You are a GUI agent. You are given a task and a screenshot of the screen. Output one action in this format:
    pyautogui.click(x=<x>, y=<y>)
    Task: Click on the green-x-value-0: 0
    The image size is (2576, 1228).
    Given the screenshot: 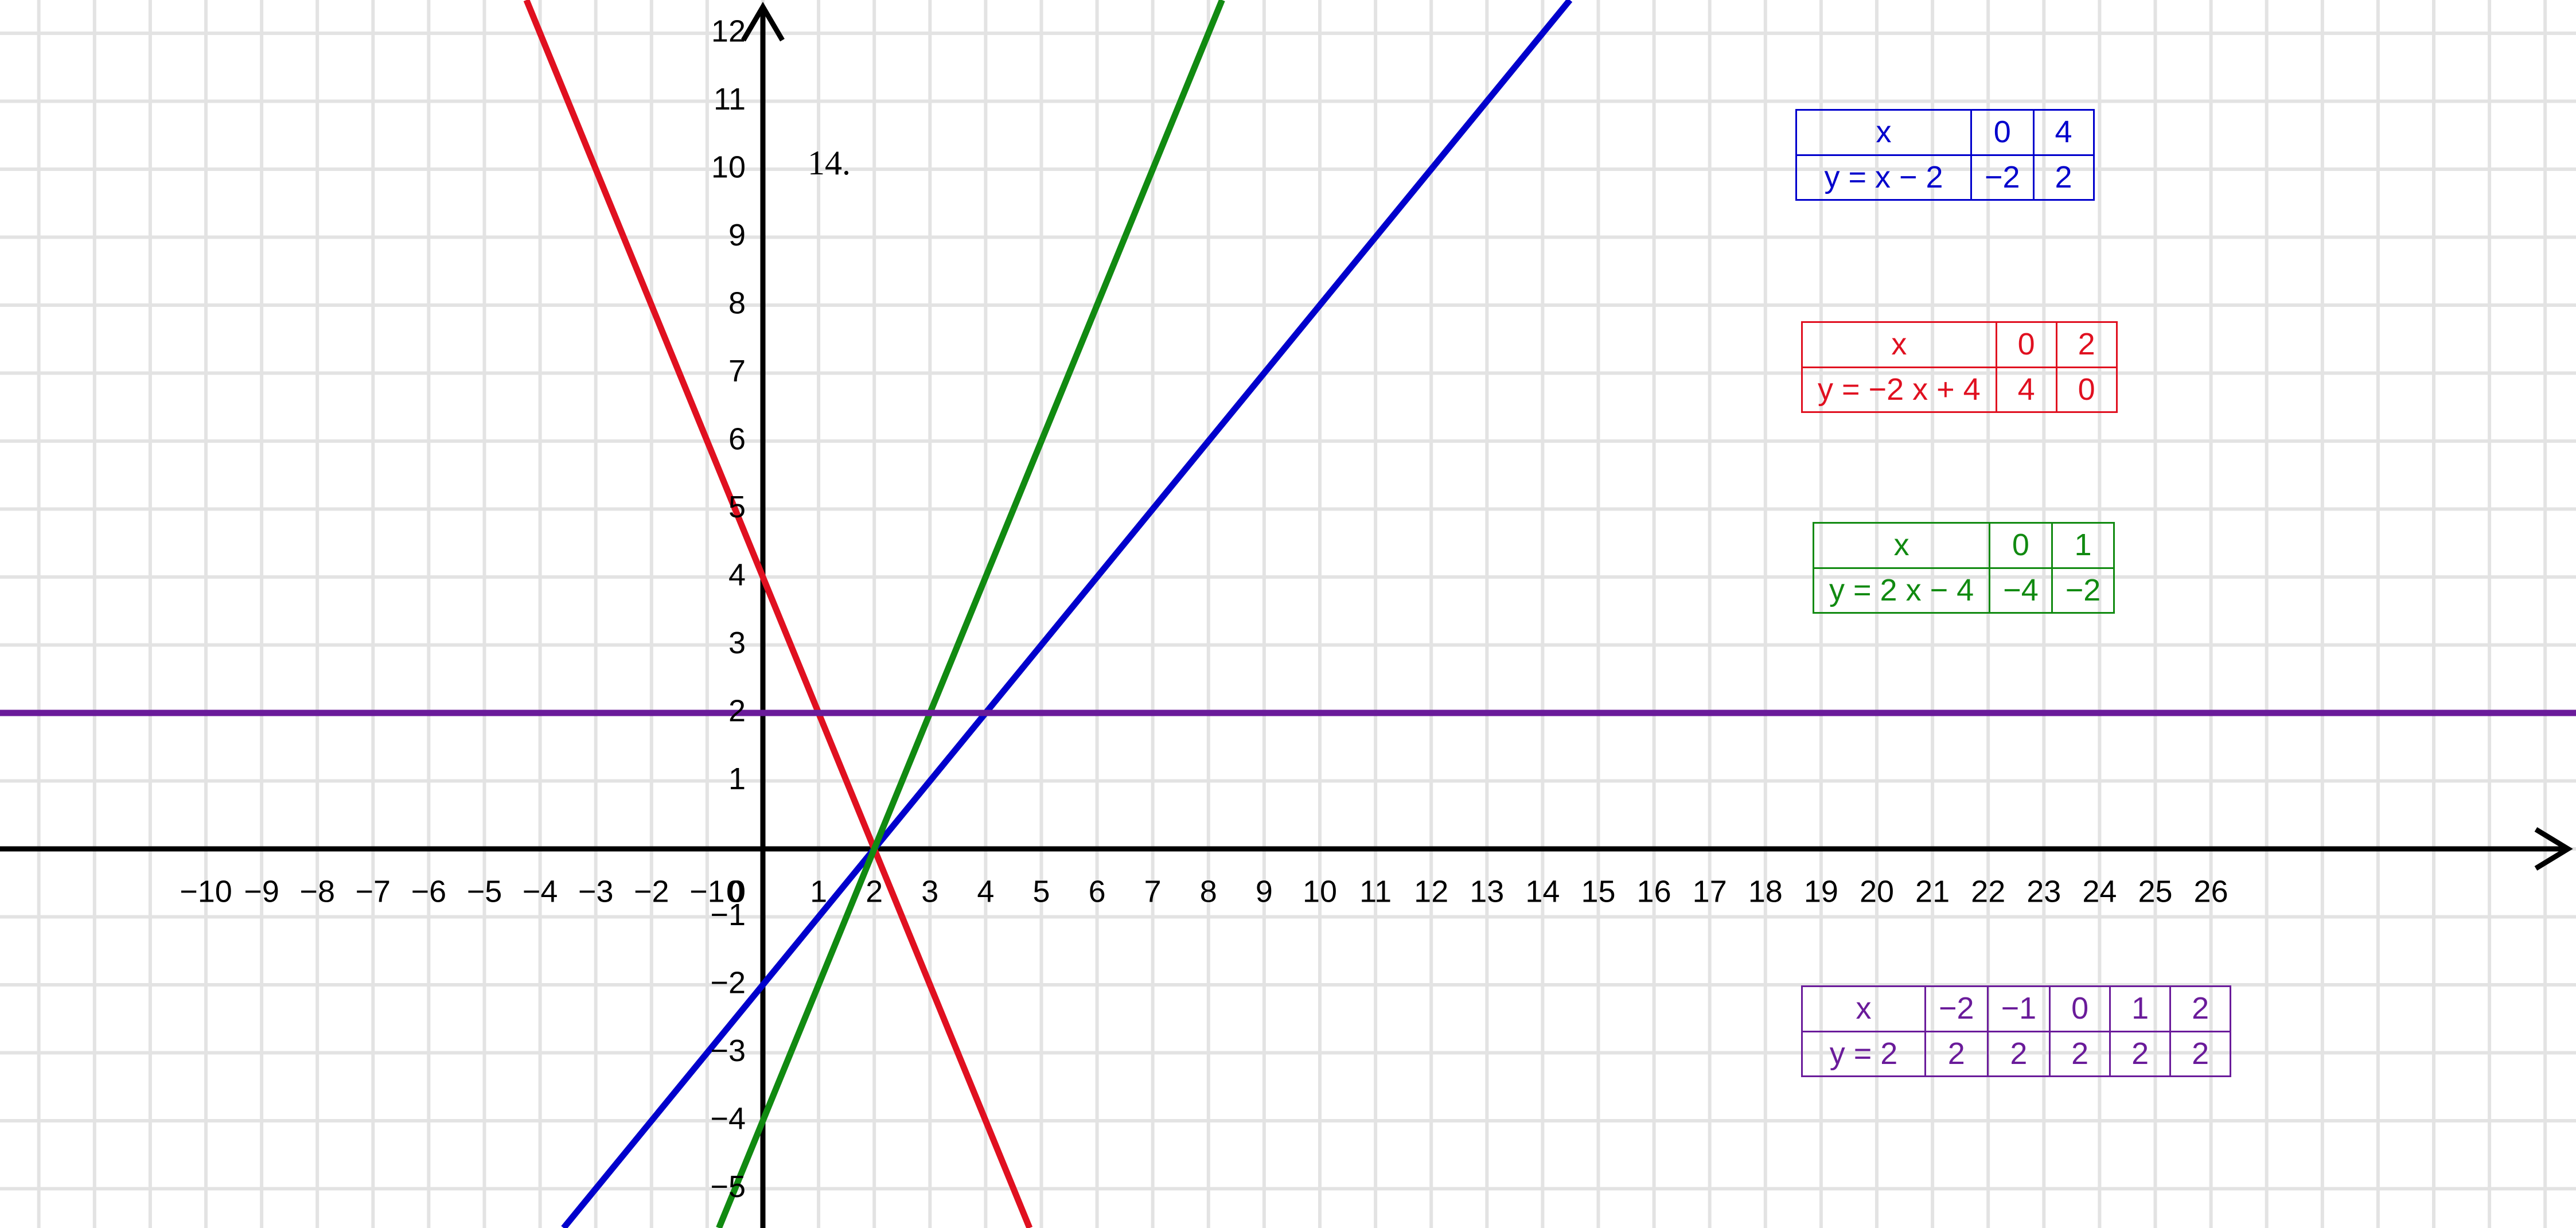 What is the action you would take?
    pyautogui.click(x=2021, y=545)
    